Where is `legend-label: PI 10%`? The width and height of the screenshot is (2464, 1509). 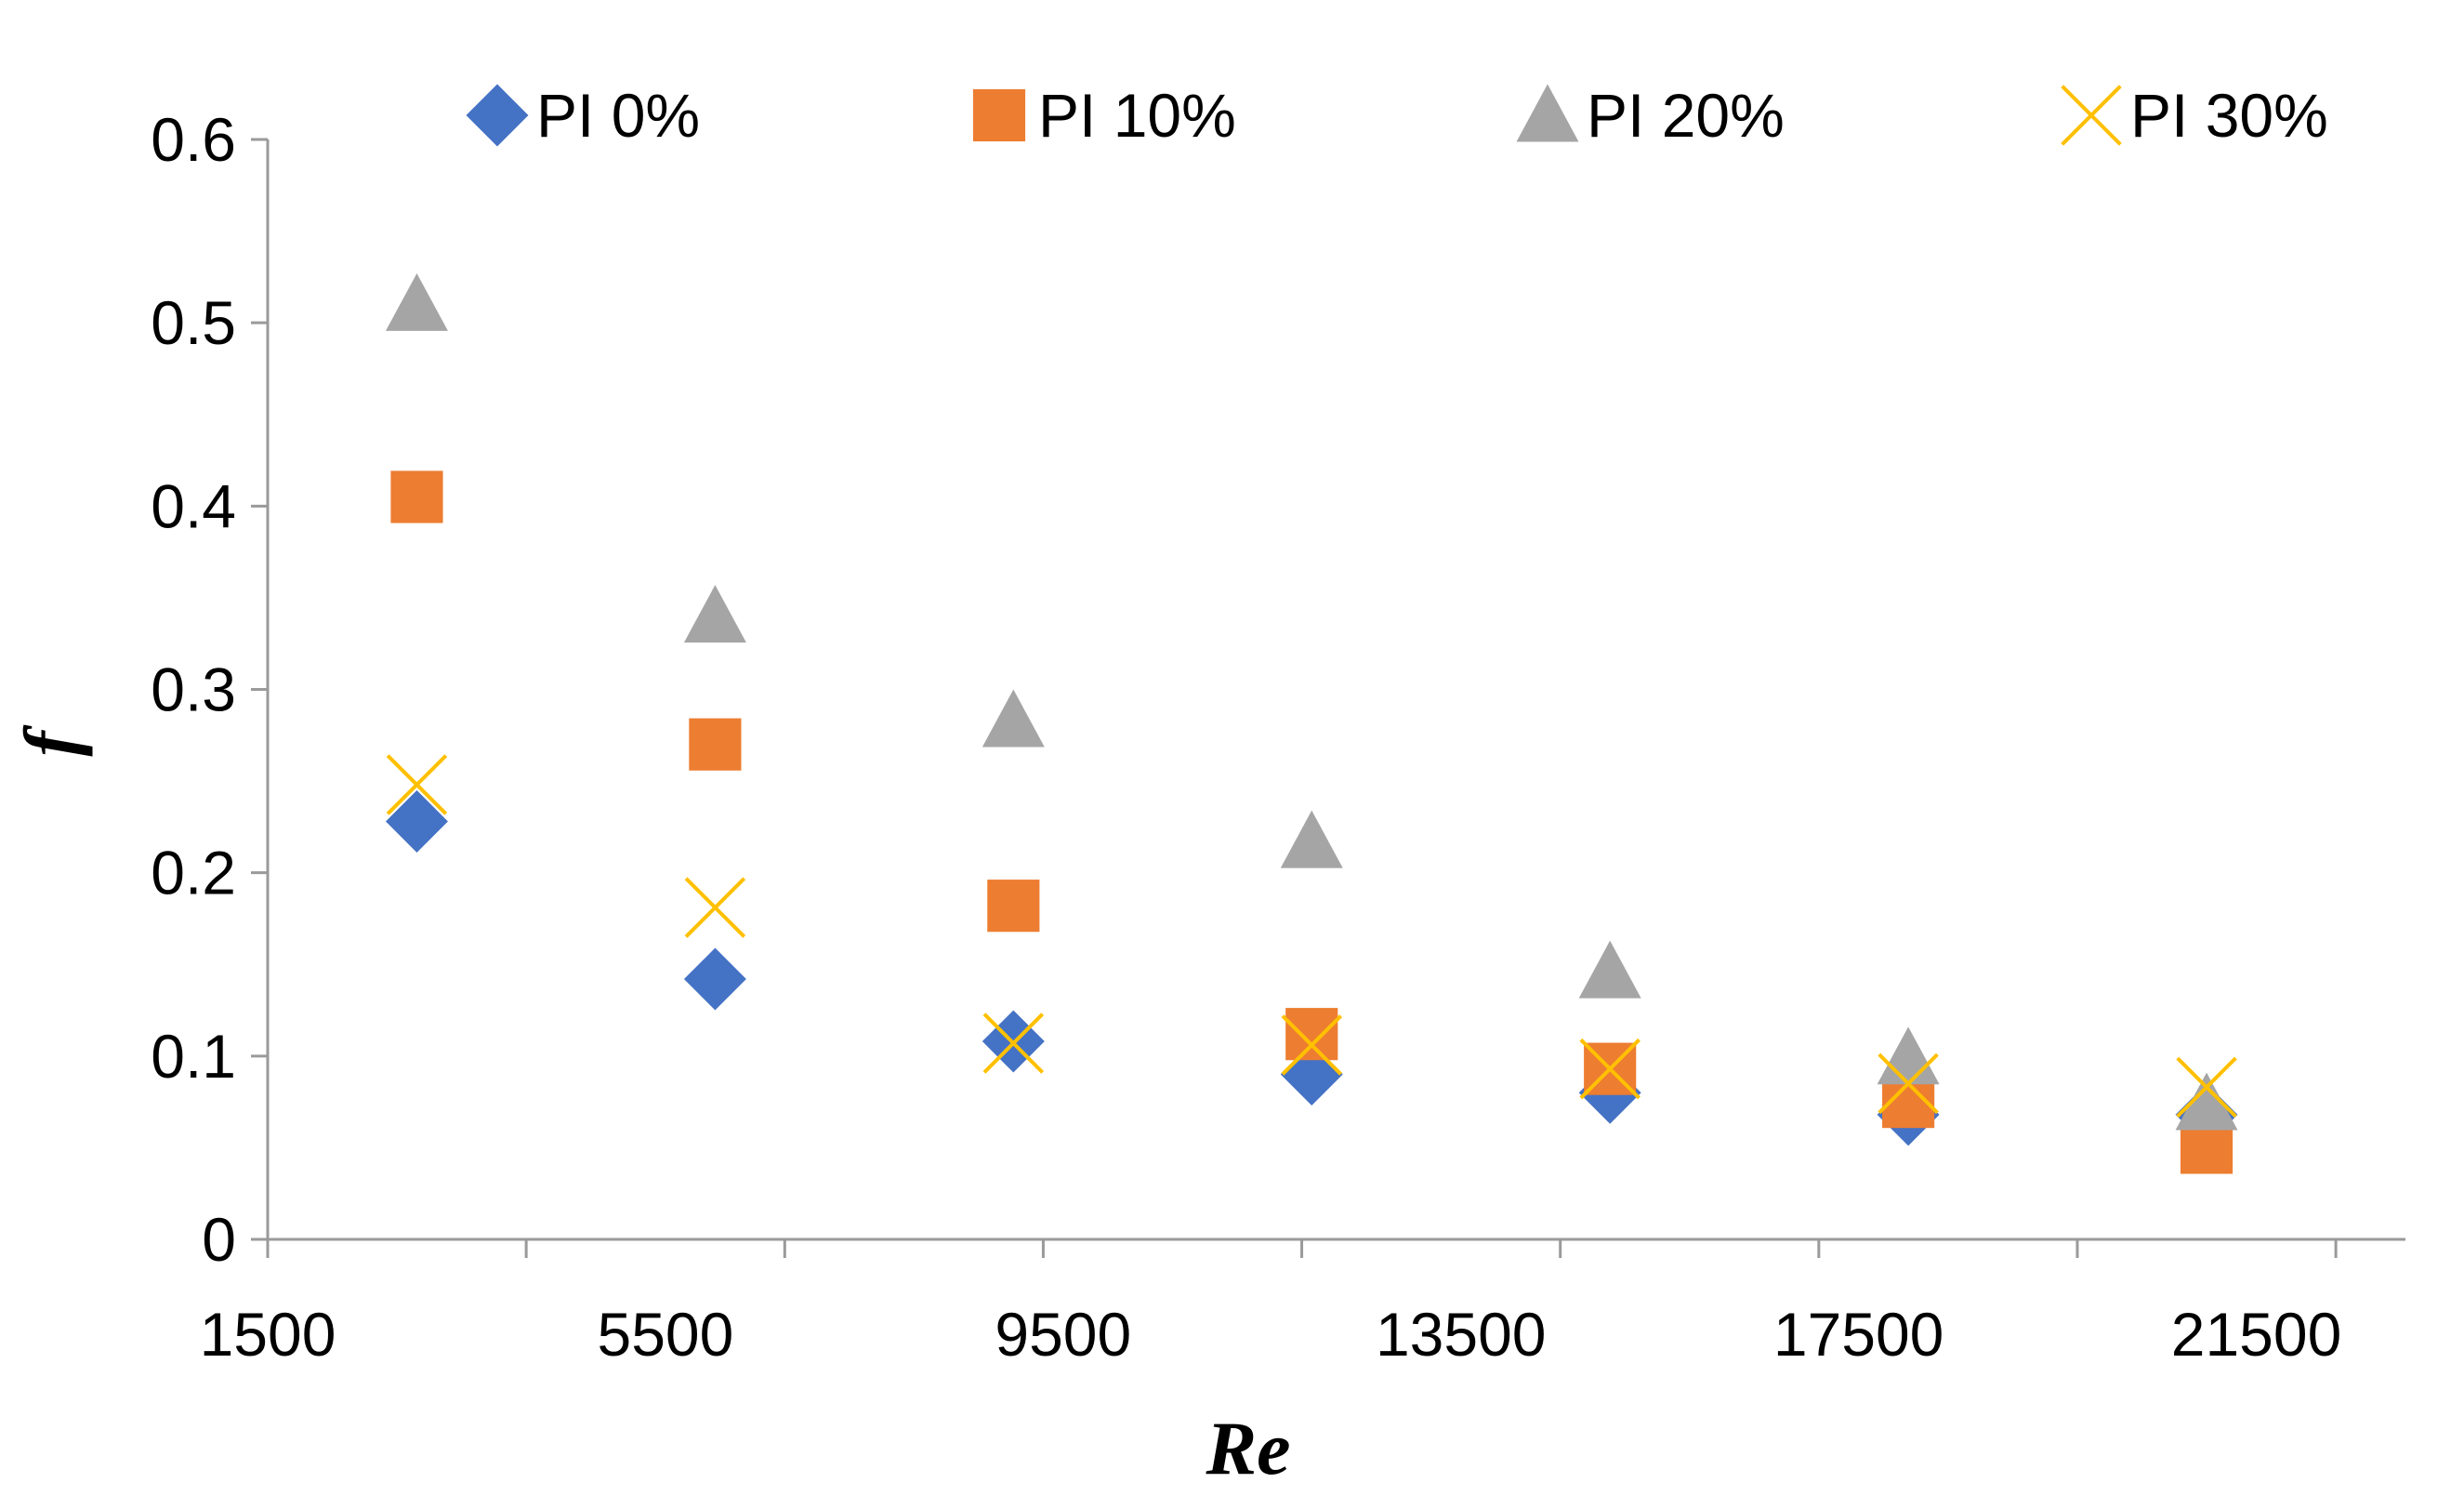 legend-label: PI 10% is located at coordinates (1137, 116).